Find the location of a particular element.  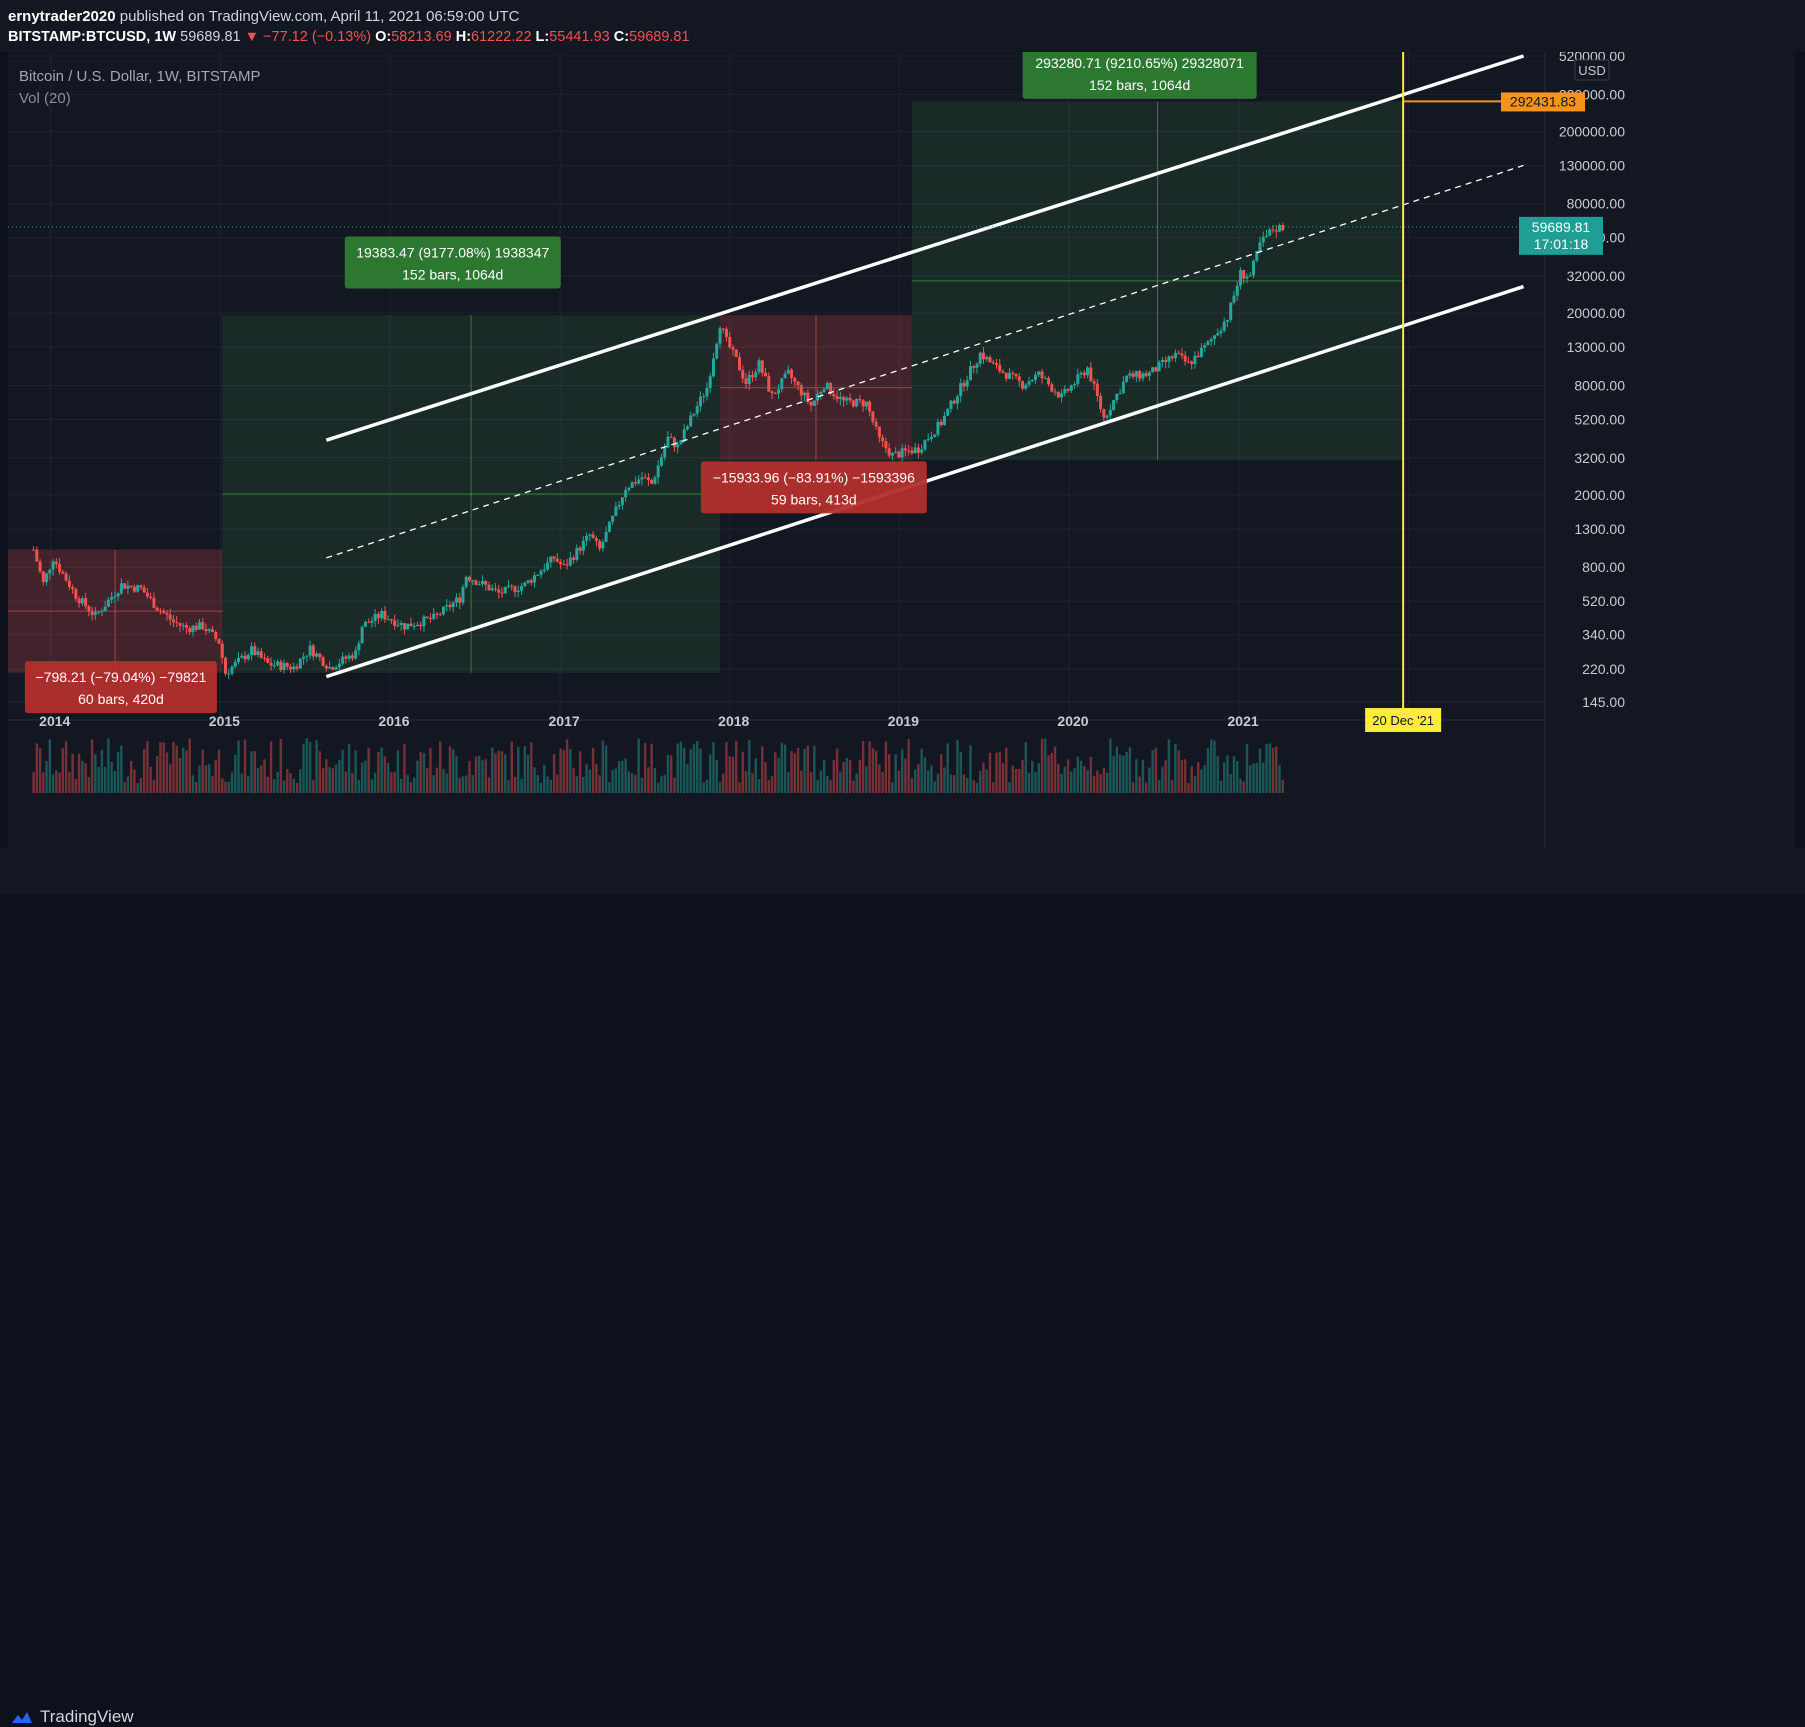

measurement-label-line2: 152 bars, 1064d is located at coordinates (1139, 85).